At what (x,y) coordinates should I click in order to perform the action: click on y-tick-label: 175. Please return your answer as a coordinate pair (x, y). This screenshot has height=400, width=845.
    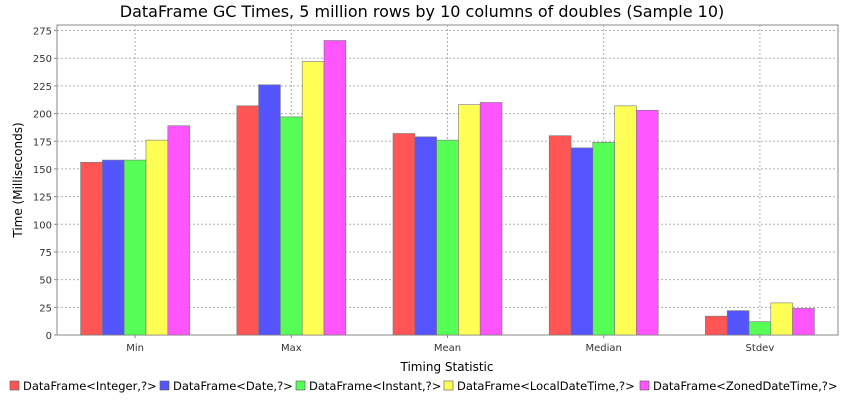
    Looking at the image, I should click on (42, 142).